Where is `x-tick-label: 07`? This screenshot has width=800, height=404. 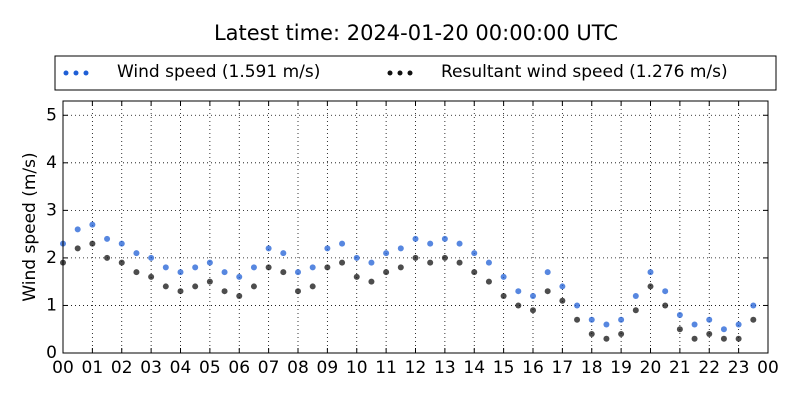 x-tick-label: 07 is located at coordinates (269, 368).